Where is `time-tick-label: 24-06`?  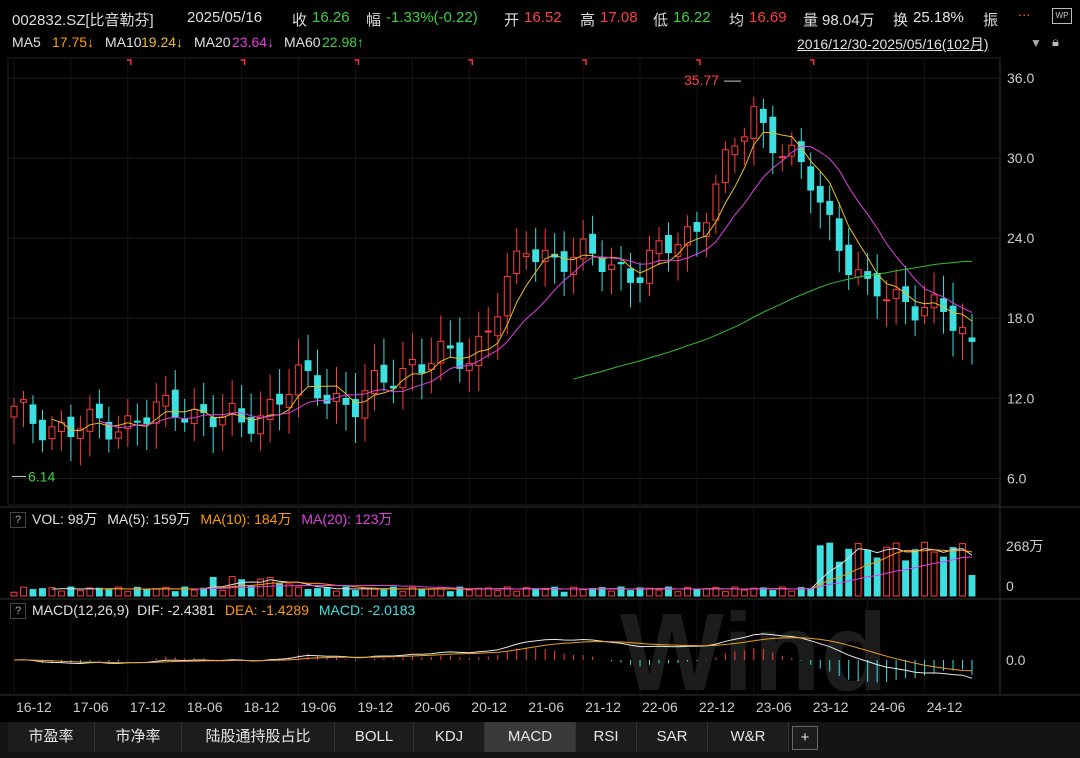 time-tick-label: 24-06 is located at coordinates (888, 707).